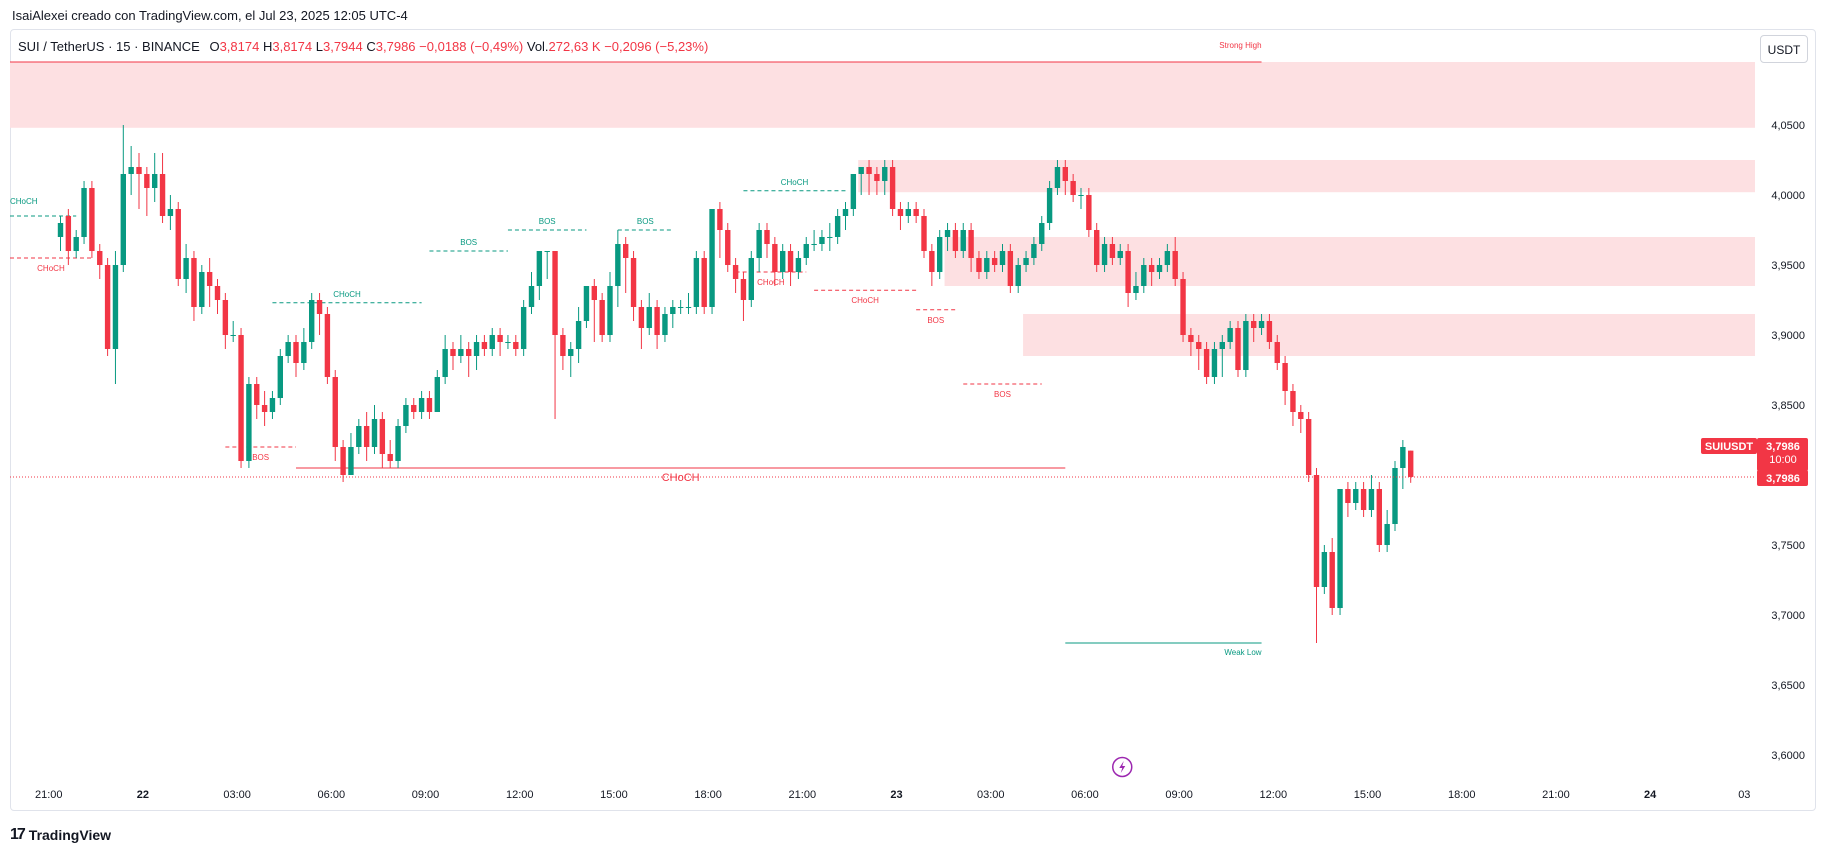 The width and height of the screenshot is (1826, 853). What do you see at coordinates (371, 46) in the screenshot?
I see `close-label: C` at bounding box center [371, 46].